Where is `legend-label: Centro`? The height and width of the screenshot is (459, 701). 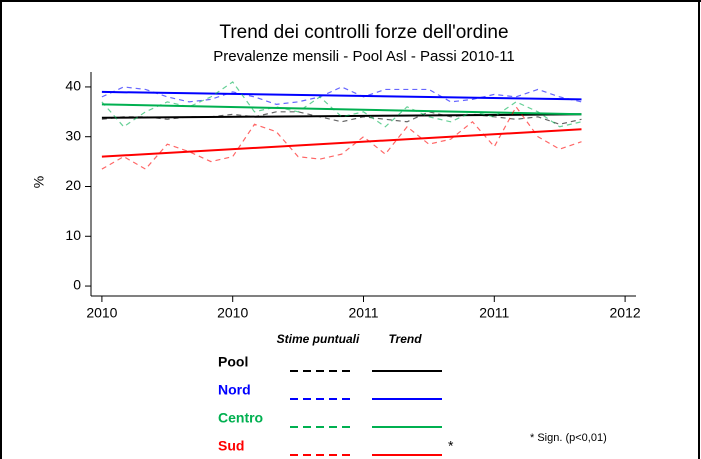
legend-label: Centro is located at coordinates (240, 418).